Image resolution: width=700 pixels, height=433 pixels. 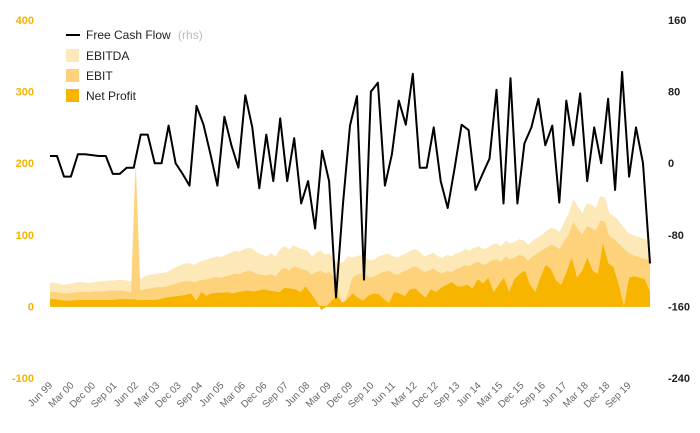 I want to click on legend-fcf-name: Free Cash Flow, so click(x=128, y=35).